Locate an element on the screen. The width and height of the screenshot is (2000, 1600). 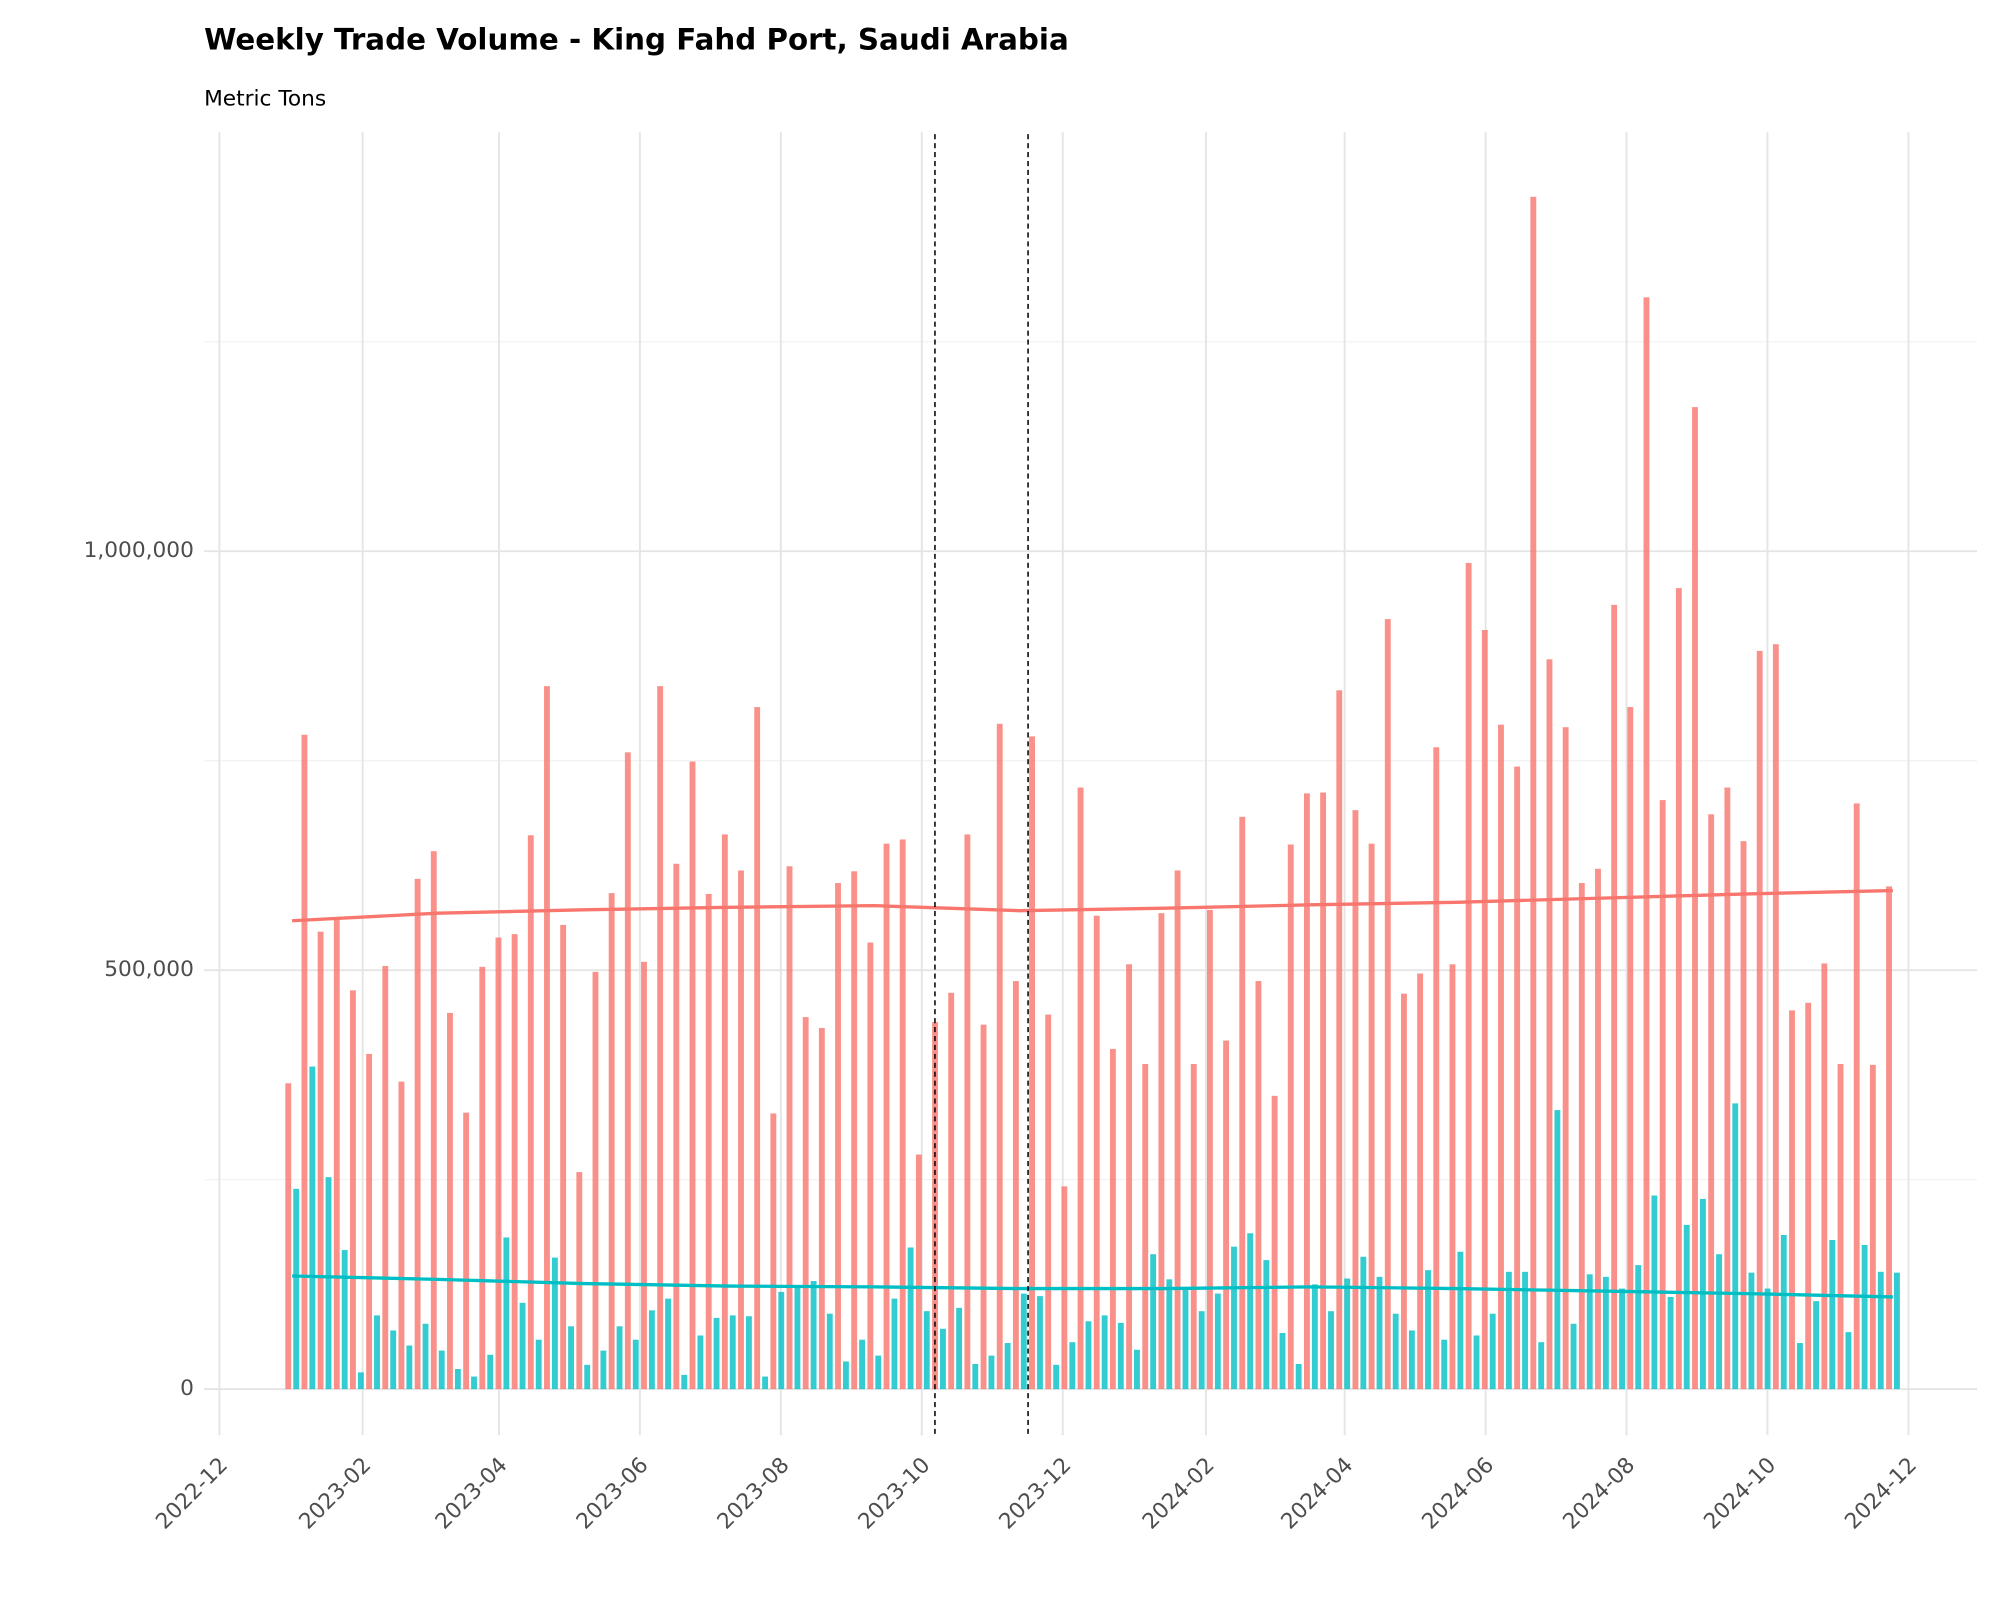
x-tick-label: 2023-12 is located at coordinates (1036, 1494).